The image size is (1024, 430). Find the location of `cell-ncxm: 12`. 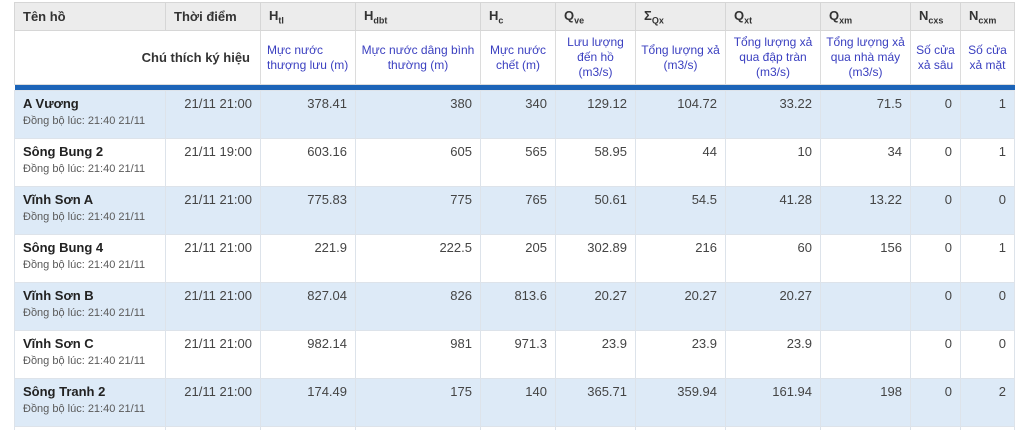

cell-ncxm: 12 is located at coordinates (987, 428).